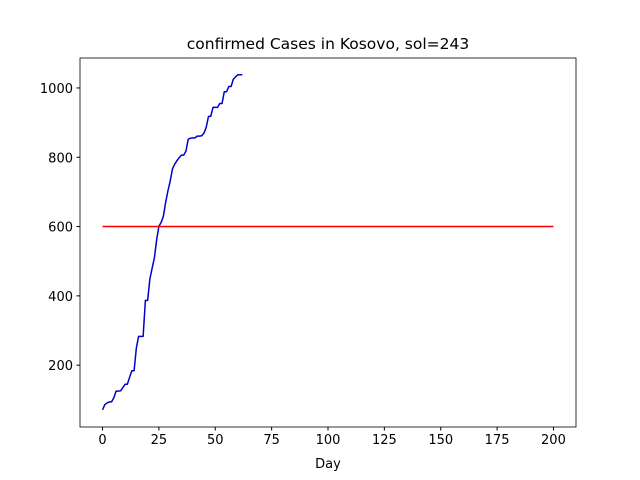  I want to click on x-tick-label: 200, so click(553, 440).